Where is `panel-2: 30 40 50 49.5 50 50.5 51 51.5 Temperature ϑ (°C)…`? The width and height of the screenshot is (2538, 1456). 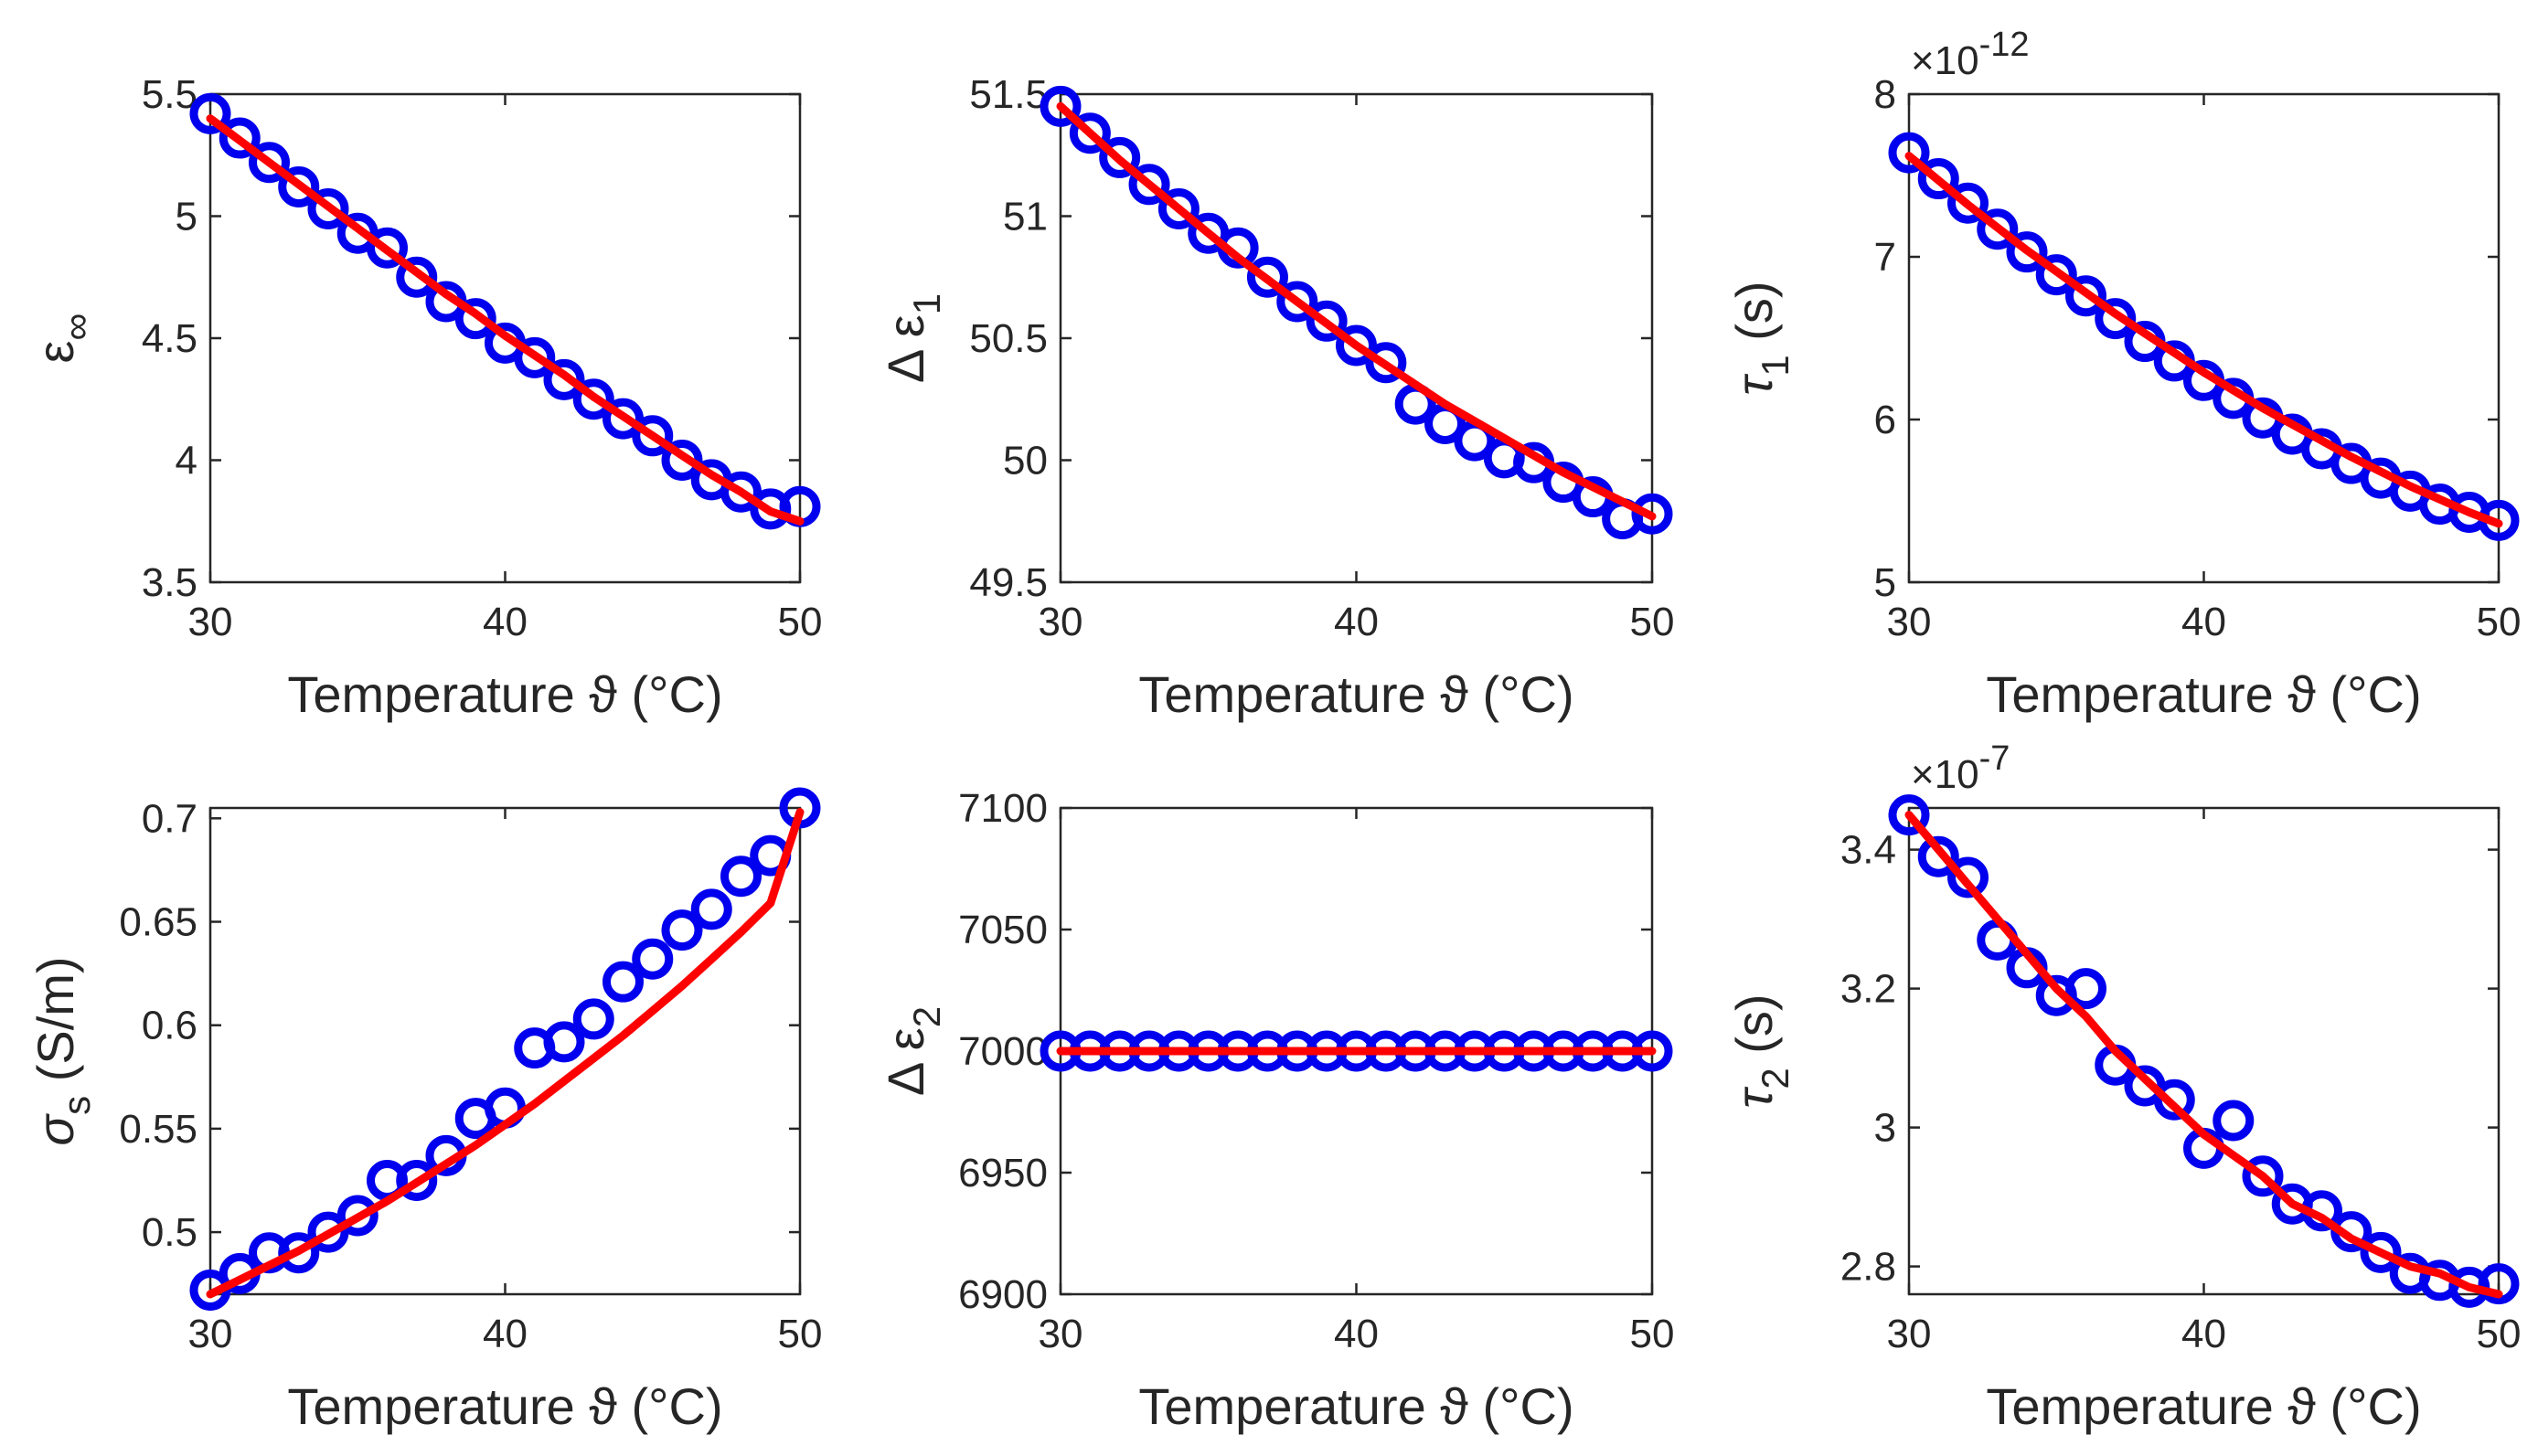 panel-2: 30 40 50 49.5 50 50.5 51 51.5 Temperature ϑ (°C)… is located at coordinates (1275, 398).